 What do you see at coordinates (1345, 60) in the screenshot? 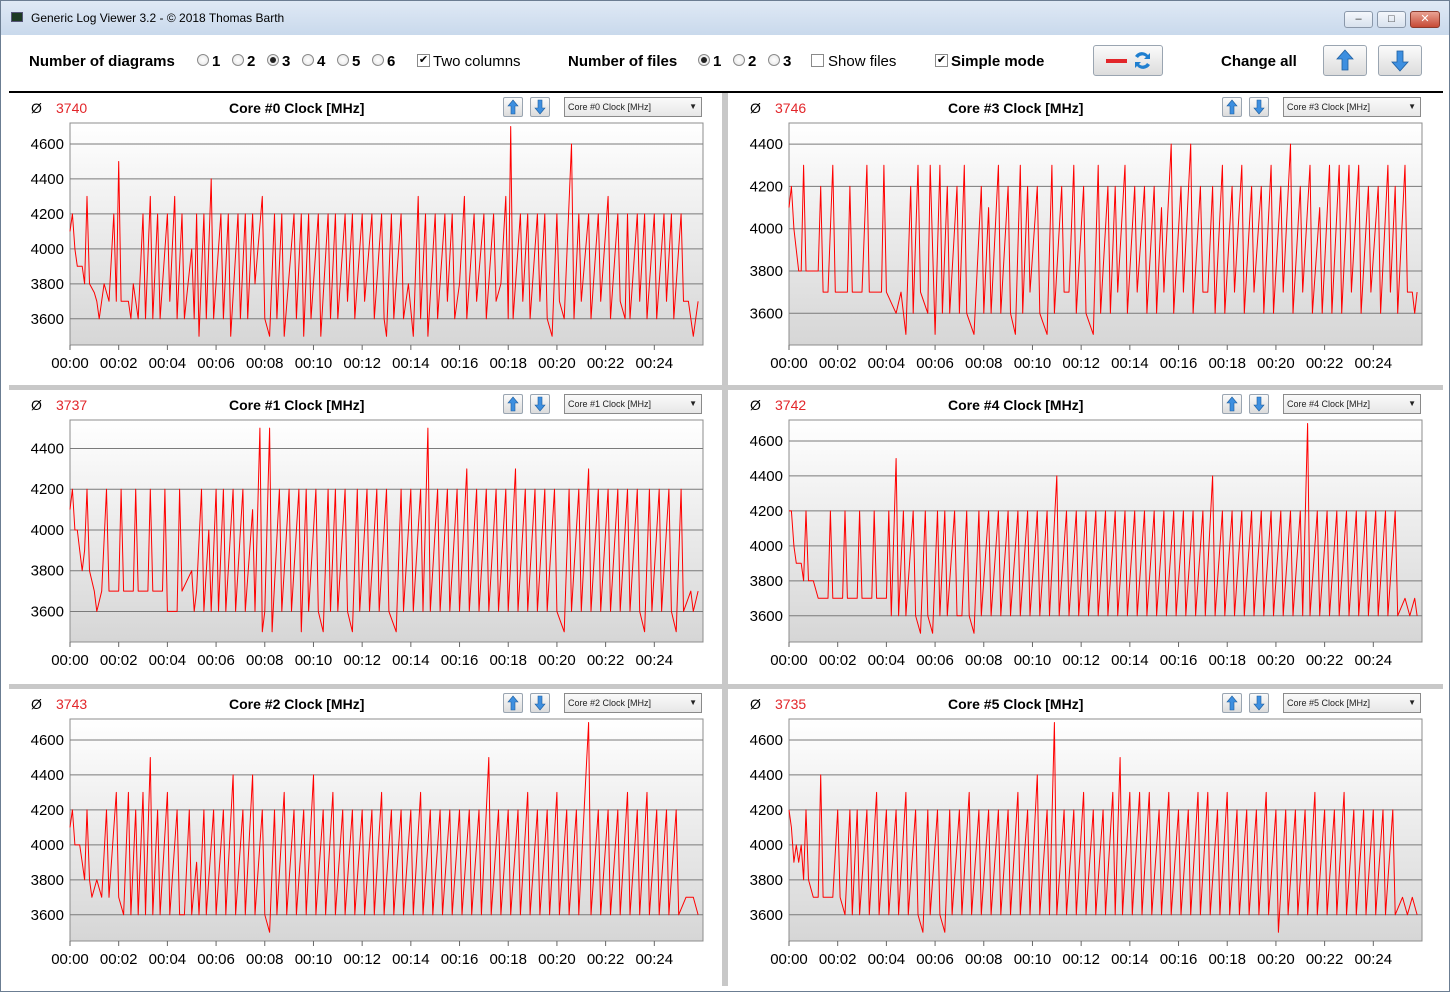
I see `move-all-up-button` at bounding box center [1345, 60].